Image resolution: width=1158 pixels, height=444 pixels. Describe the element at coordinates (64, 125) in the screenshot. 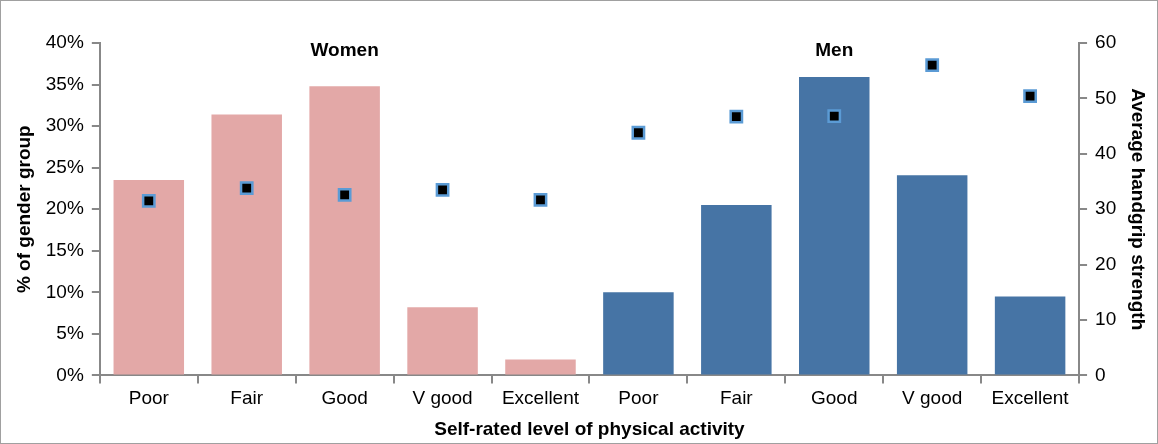

I see `y-tick-label: 30%` at that location.